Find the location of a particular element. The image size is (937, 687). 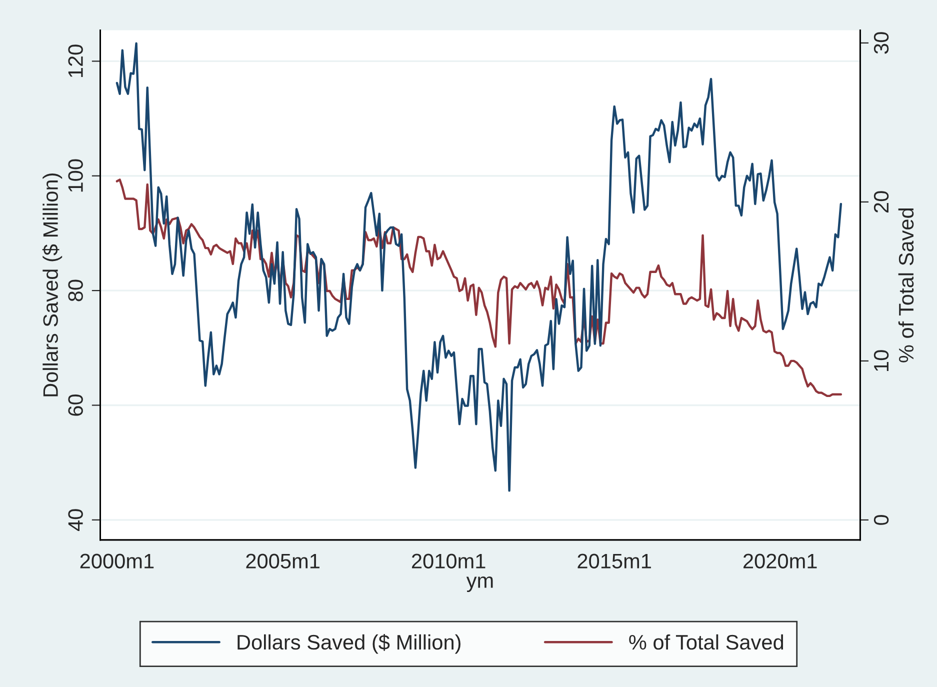

legend-label: Dollars Saved ($ Million) is located at coordinates (349, 644).